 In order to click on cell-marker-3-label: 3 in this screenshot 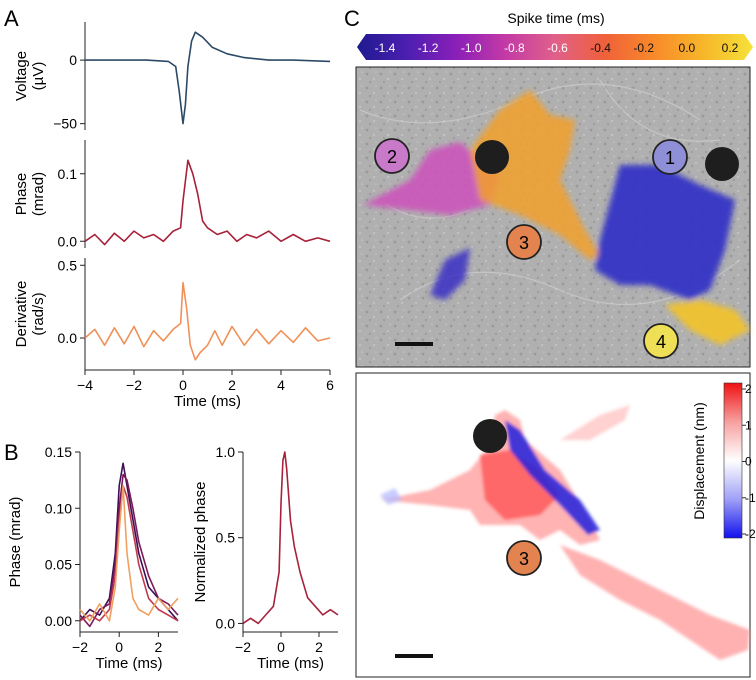, I will do `click(524, 243)`.